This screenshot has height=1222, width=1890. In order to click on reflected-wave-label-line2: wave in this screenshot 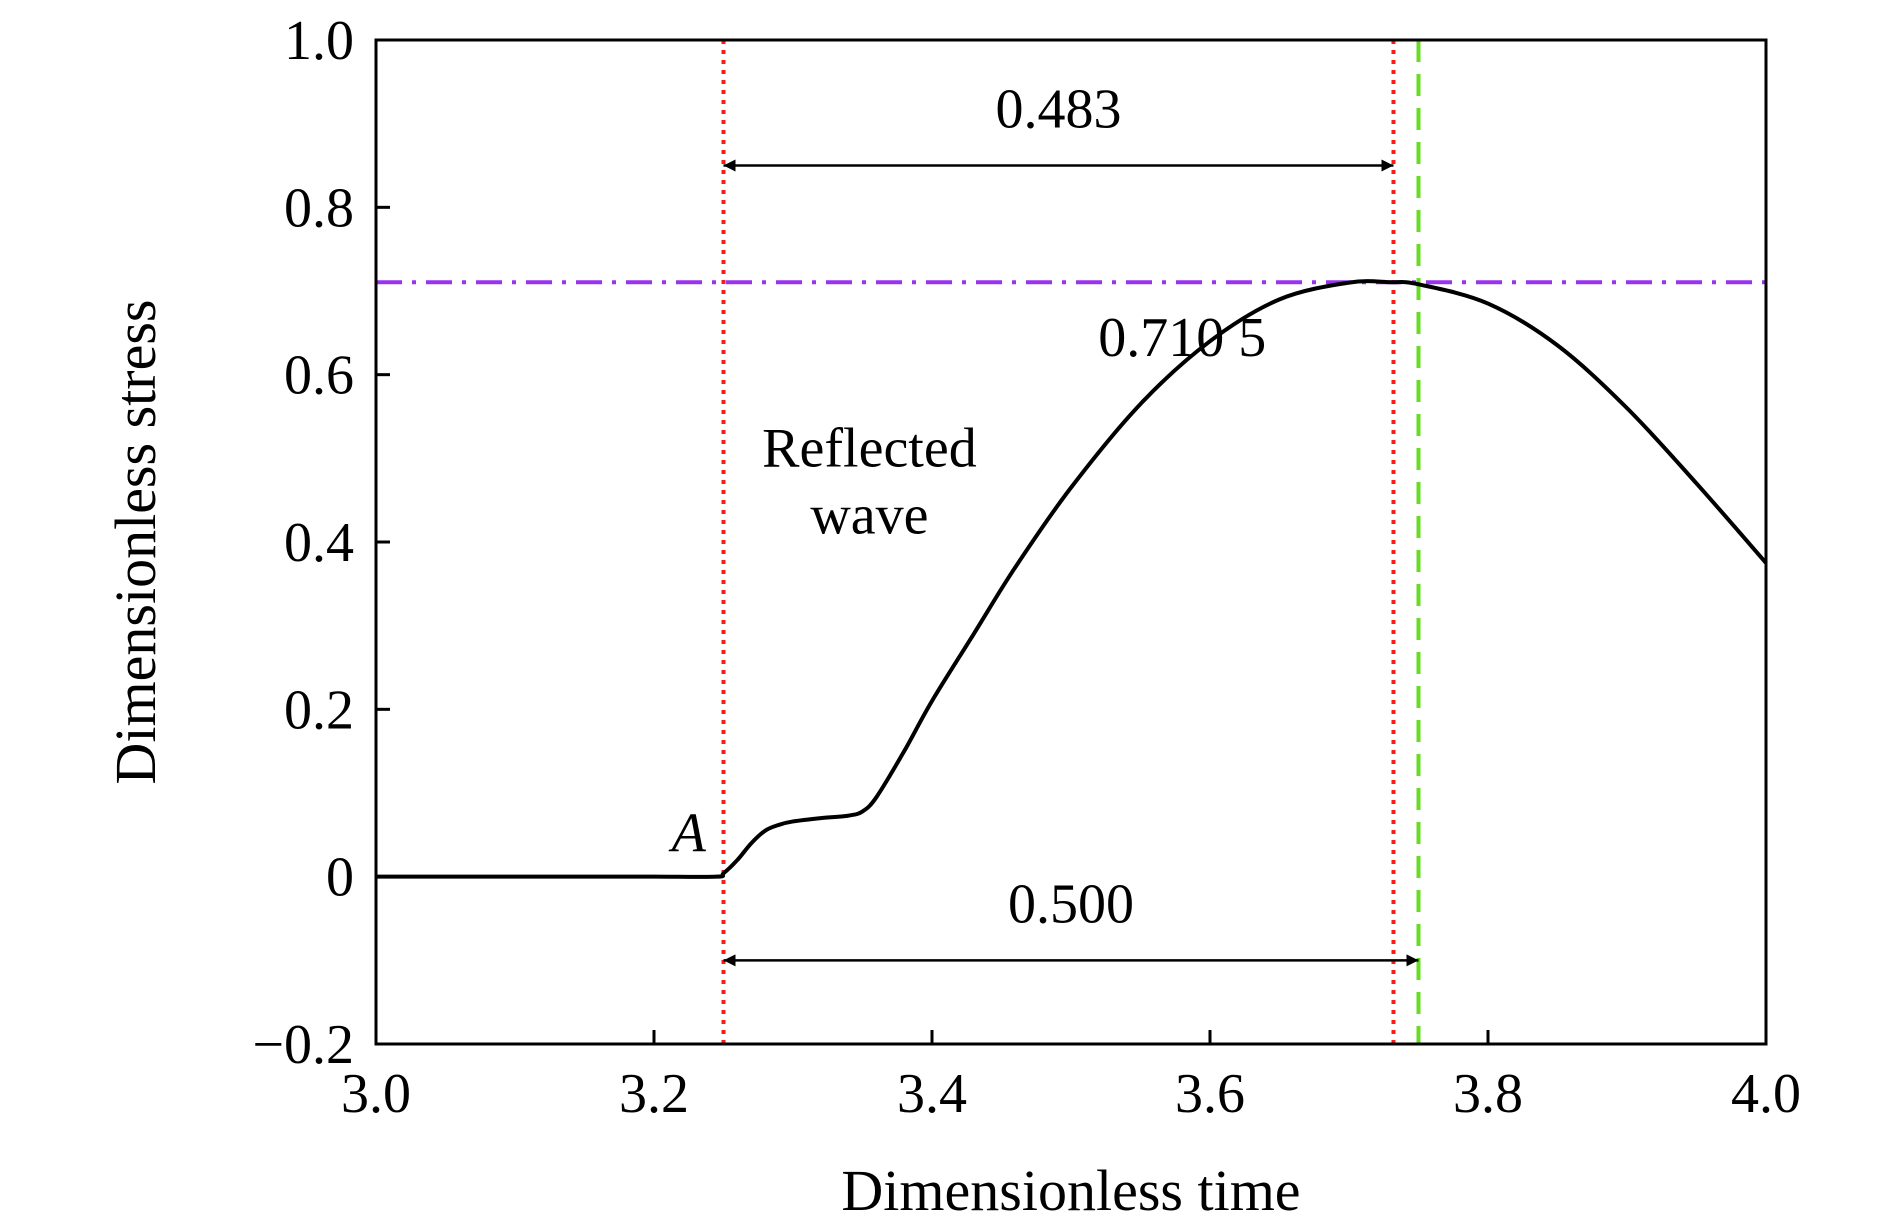, I will do `click(869, 516)`.